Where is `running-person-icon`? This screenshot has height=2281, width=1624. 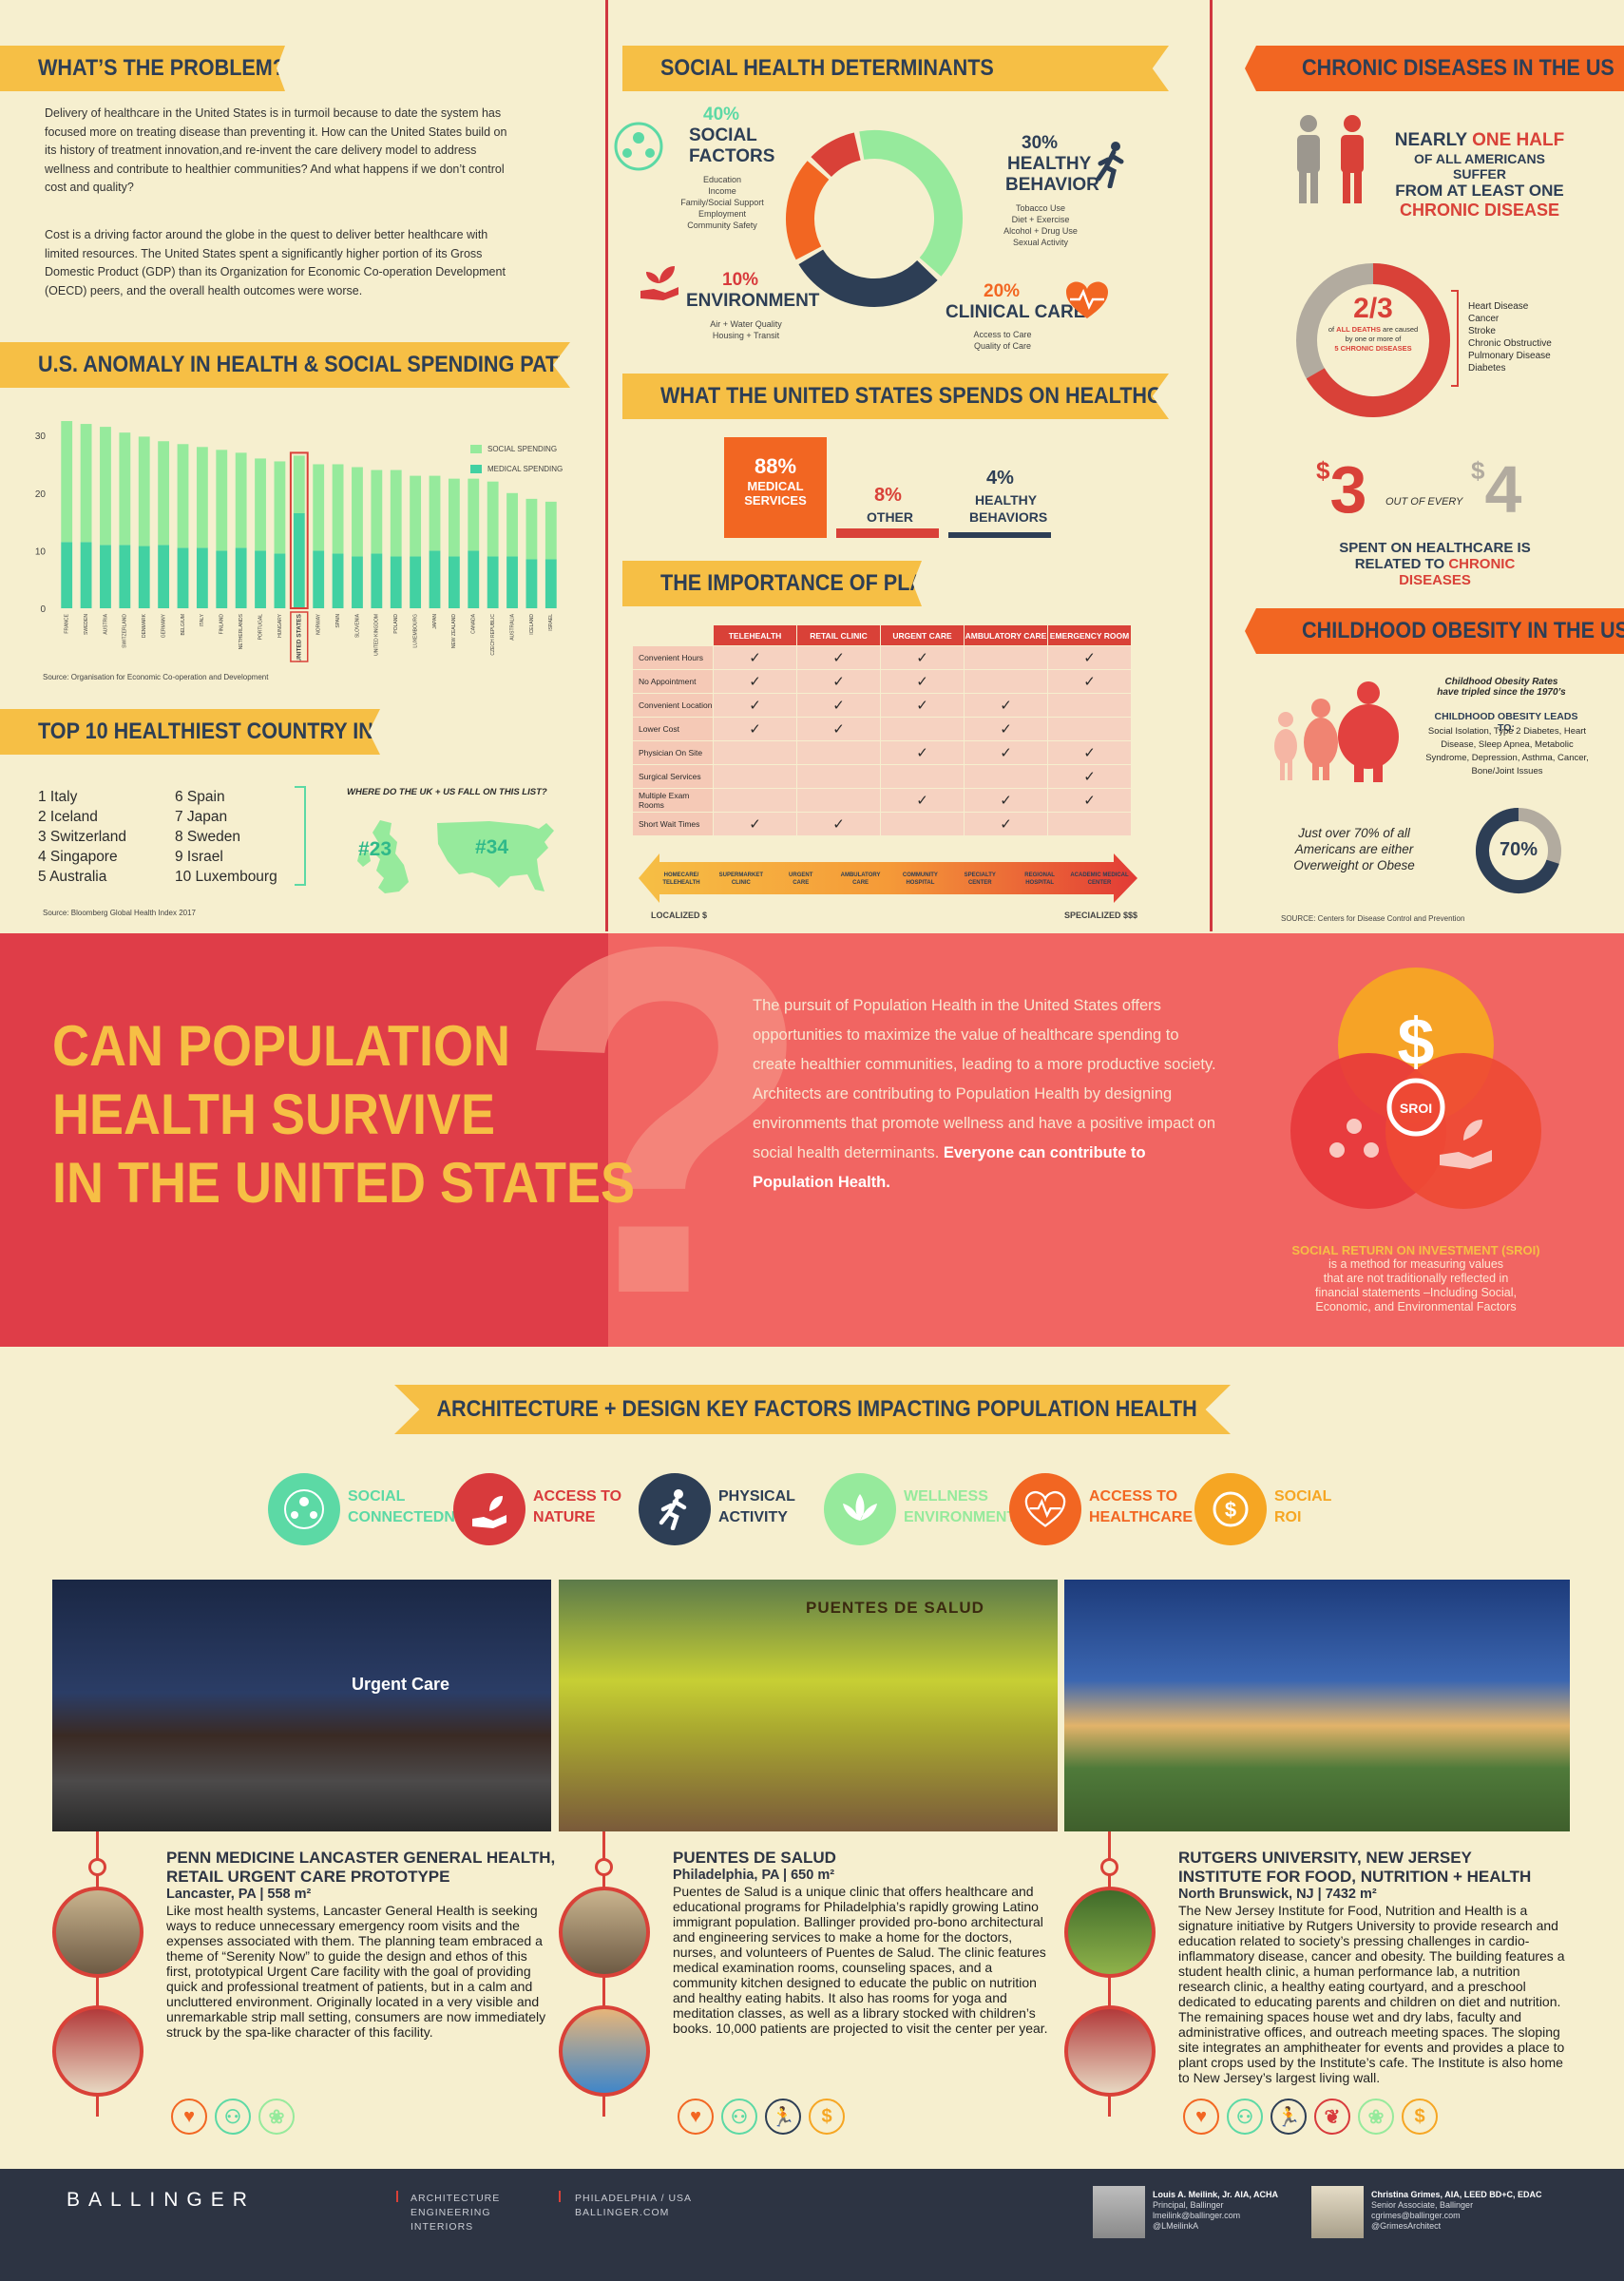 running-person-icon is located at coordinates (1110, 165).